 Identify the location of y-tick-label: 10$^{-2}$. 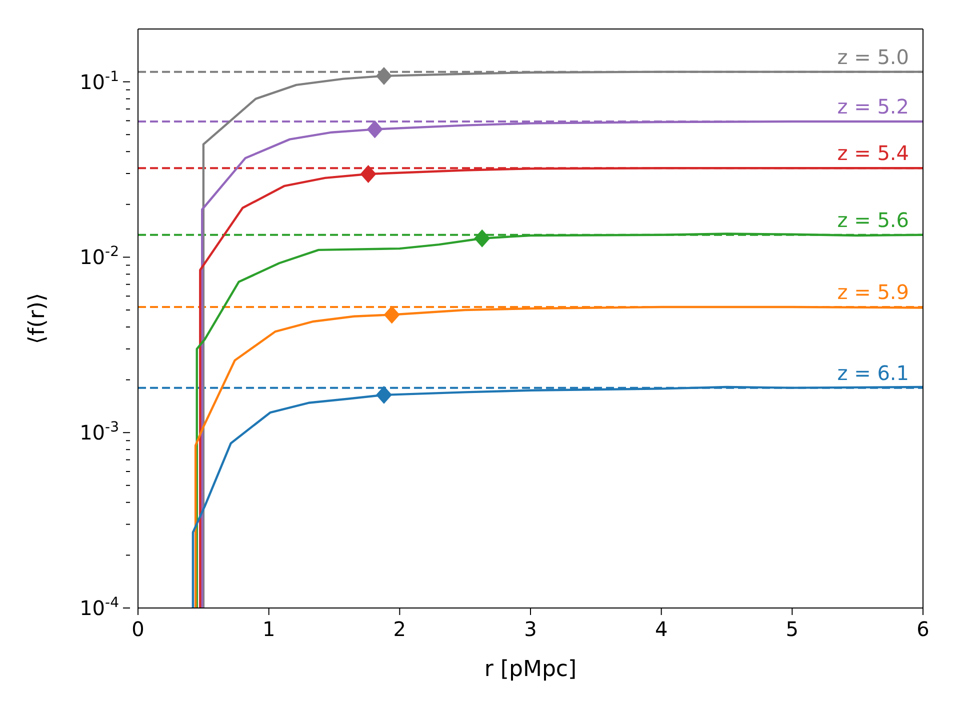
(99, 257).